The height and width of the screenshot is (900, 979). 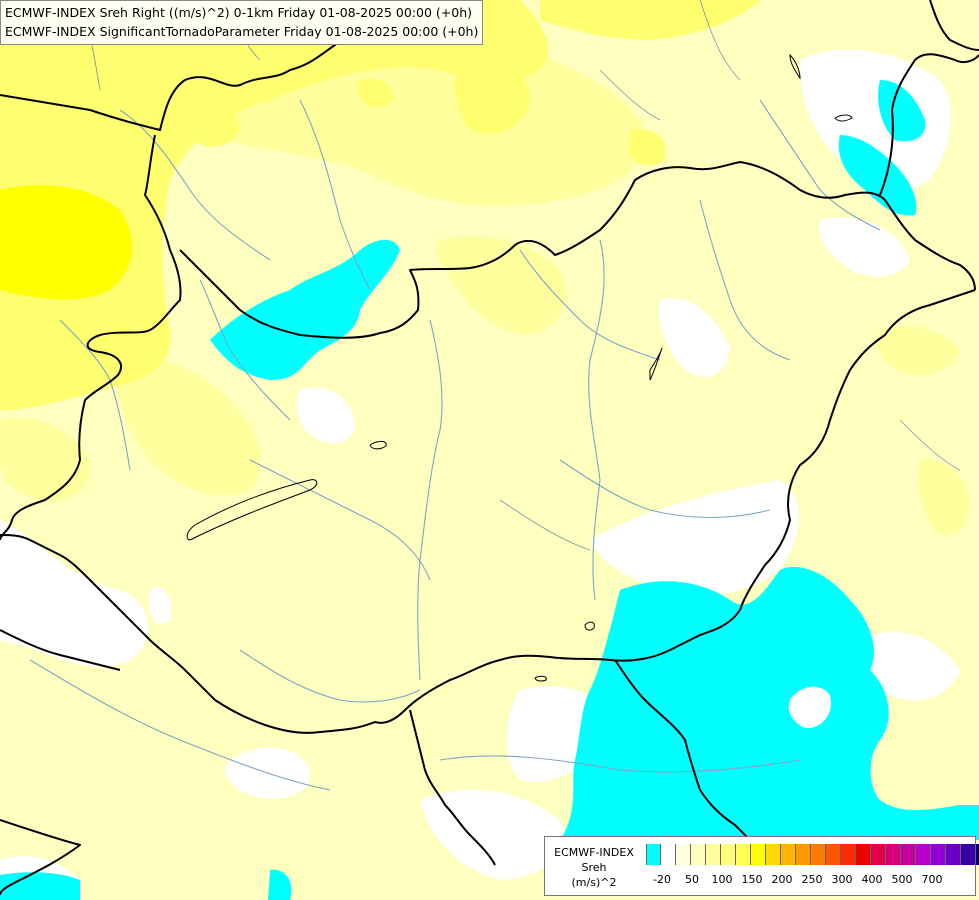 I want to click on legend-tick-label: 250, so click(x=812, y=879).